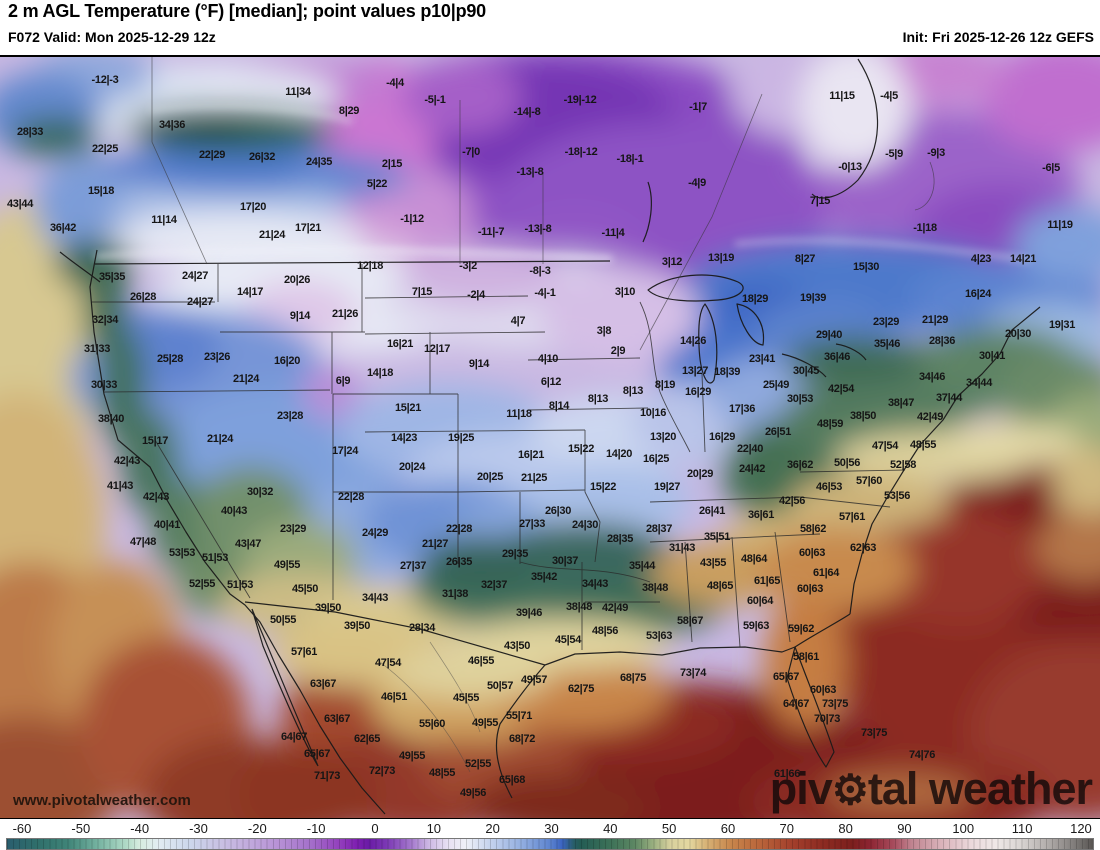 The height and width of the screenshot is (850, 1100). I want to click on colorbar-tick-label: 110, so click(1022, 828).